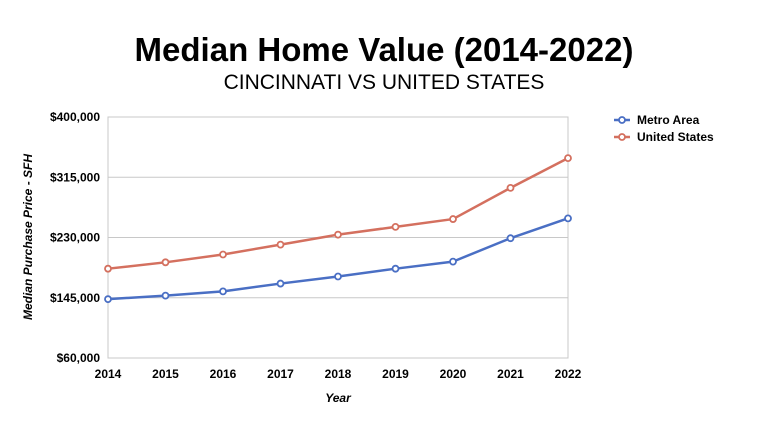  Describe the element at coordinates (28, 237) in the screenshot. I see `y-axis-title: Median Purchase Price - SFH` at that location.